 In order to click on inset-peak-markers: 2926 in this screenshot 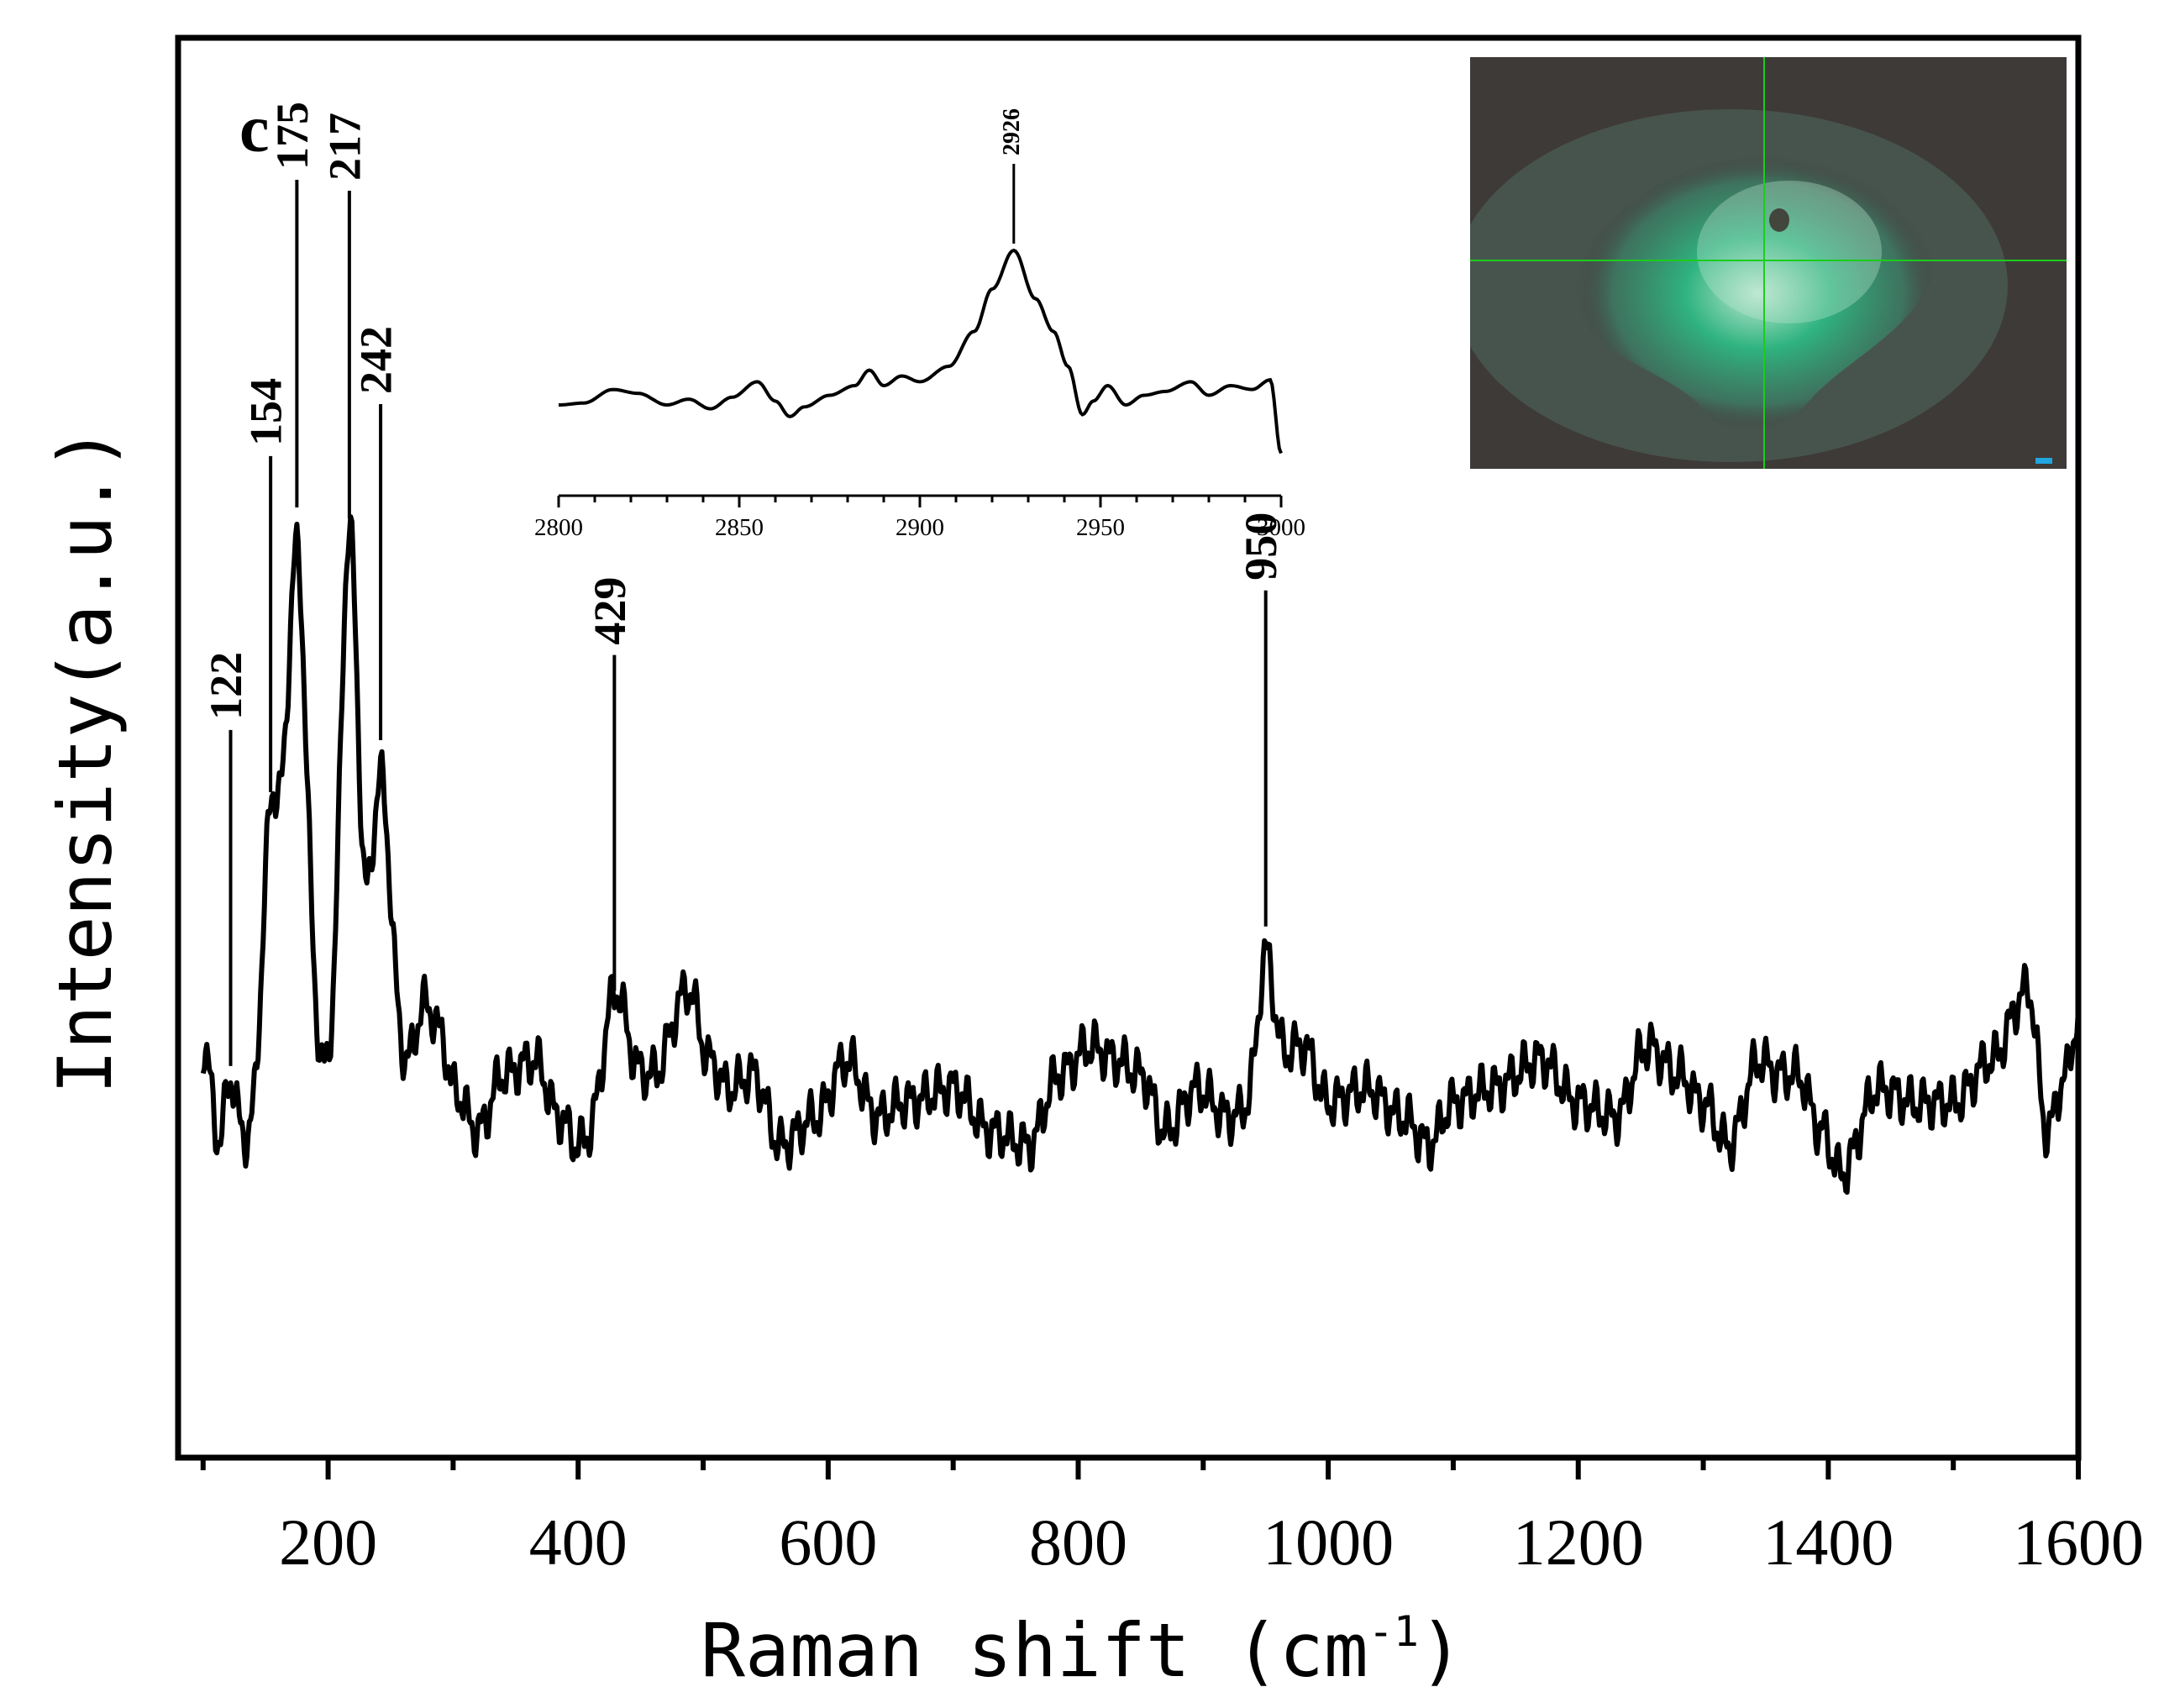, I will do `click(1012, 176)`.